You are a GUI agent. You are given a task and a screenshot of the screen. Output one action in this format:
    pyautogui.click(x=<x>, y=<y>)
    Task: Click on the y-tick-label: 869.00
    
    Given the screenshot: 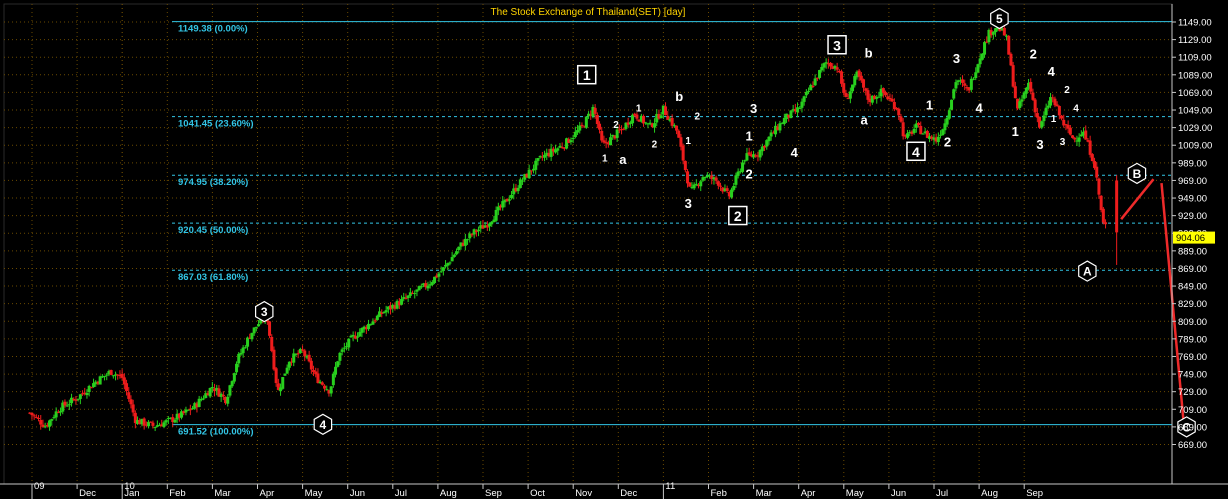 What is the action you would take?
    pyautogui.click(x=1192, y=269)
    